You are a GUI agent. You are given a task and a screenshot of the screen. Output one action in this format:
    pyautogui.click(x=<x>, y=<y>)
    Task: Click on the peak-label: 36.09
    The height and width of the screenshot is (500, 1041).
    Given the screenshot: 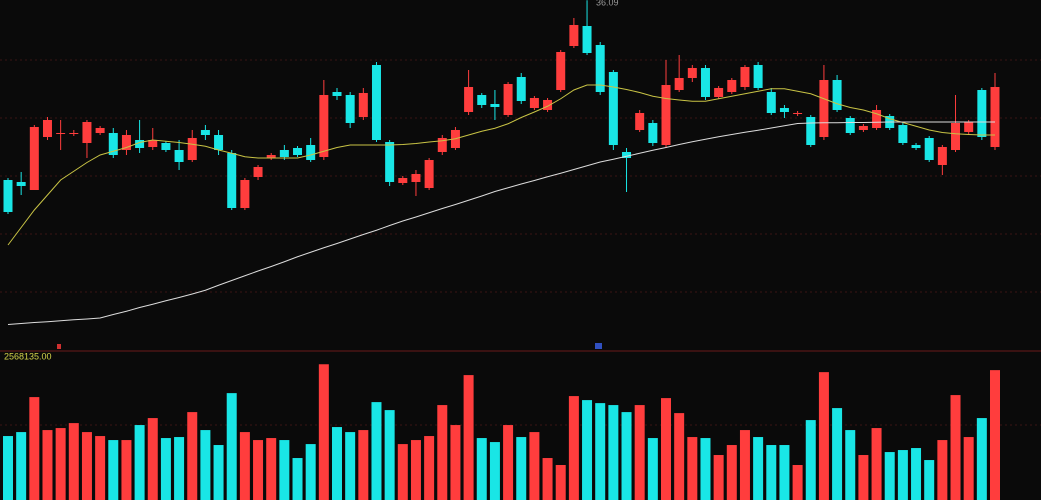 What is the action you would take?
    pyautogui.click(x=607, y=3)
    